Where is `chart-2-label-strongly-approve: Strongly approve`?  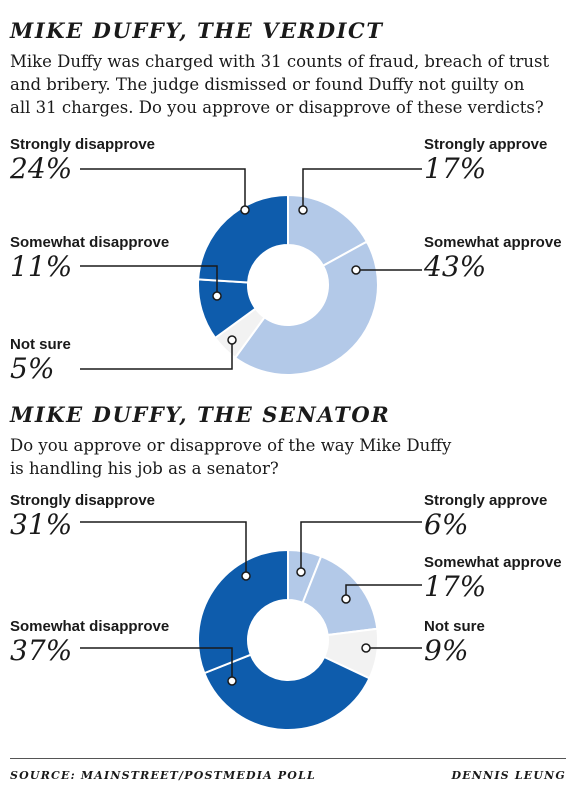 chart-2-label-strongly-approve: Strongly approve is located at coordinates (486, 500).